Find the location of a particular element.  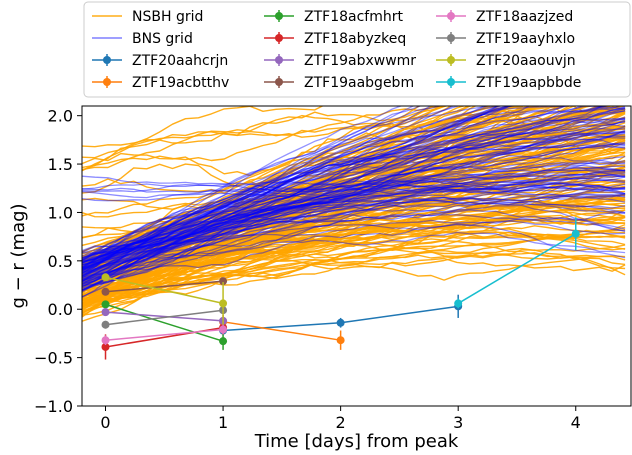

x-tick-label: 0 is located at coordinates (105, 422).